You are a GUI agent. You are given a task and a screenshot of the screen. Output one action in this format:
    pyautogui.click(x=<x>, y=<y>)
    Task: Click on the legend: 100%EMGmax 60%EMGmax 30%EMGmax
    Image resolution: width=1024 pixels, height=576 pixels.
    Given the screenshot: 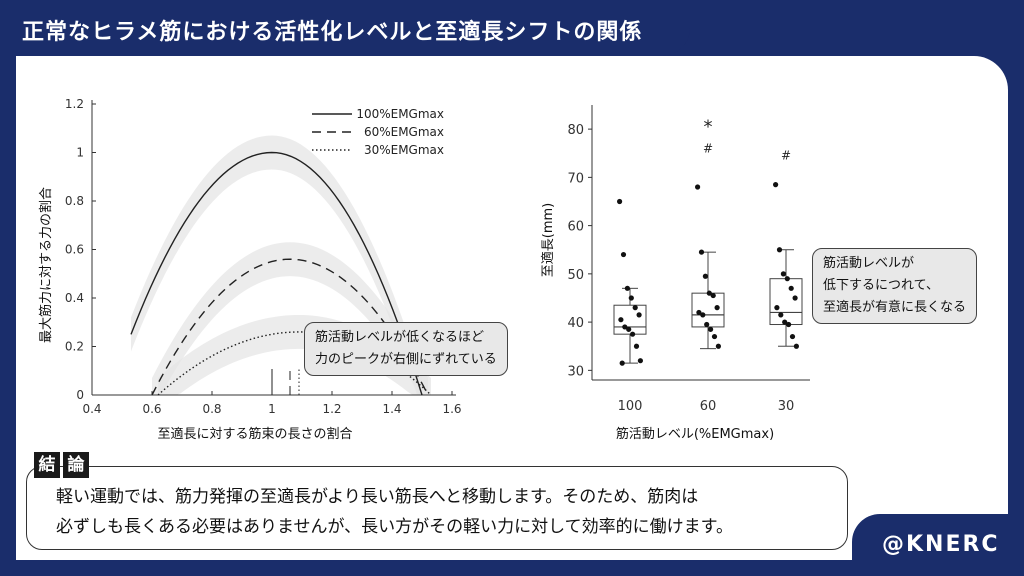 What is the action you would take?
    pyautogui.click(x=378, y=132)
    